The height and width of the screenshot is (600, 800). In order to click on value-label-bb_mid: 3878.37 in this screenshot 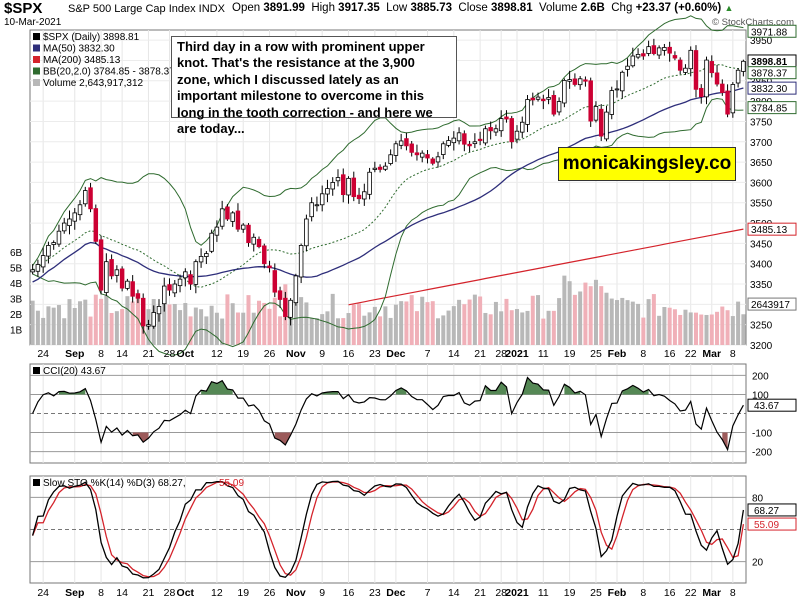, I will do `click(769, 74)`.